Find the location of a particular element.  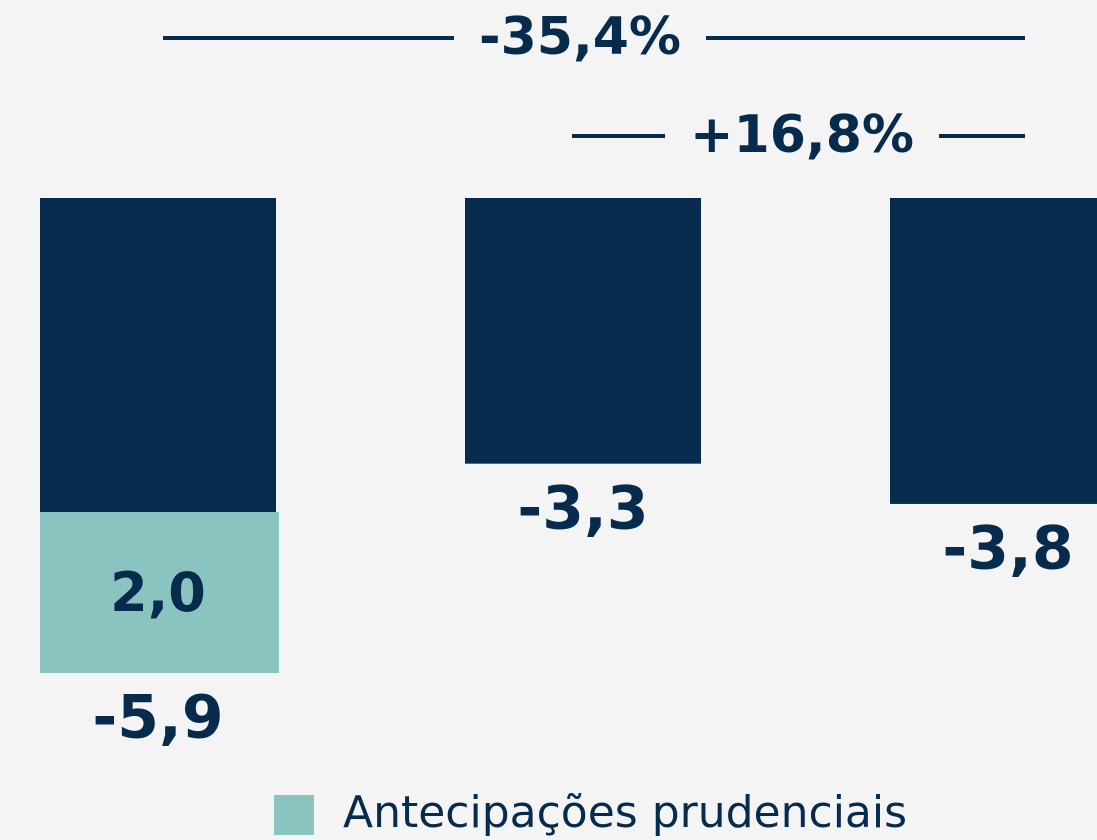

legend-swatch is located at coordinates (294, 815).